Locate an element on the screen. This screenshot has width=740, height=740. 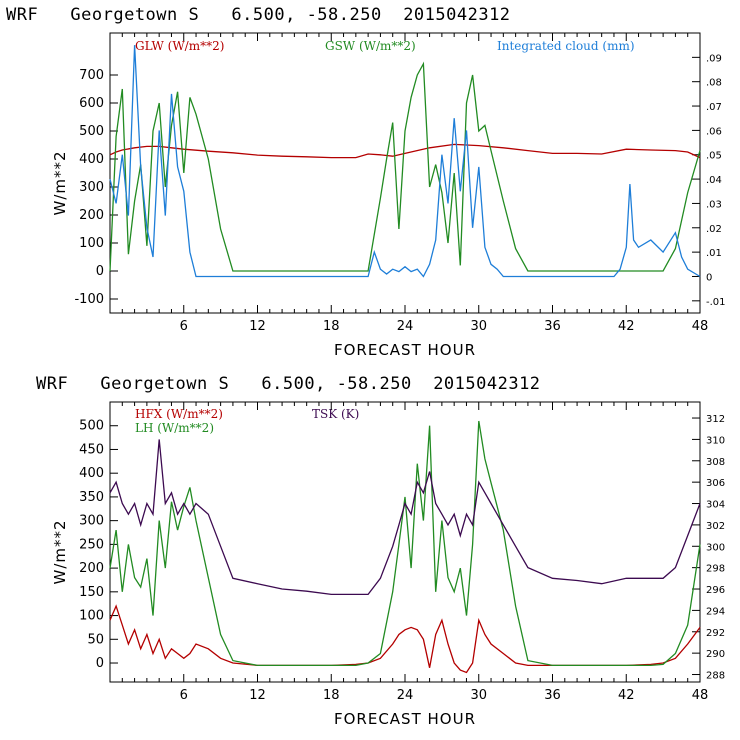
right-tick-label: .07 is located at coordinates (714, 107).